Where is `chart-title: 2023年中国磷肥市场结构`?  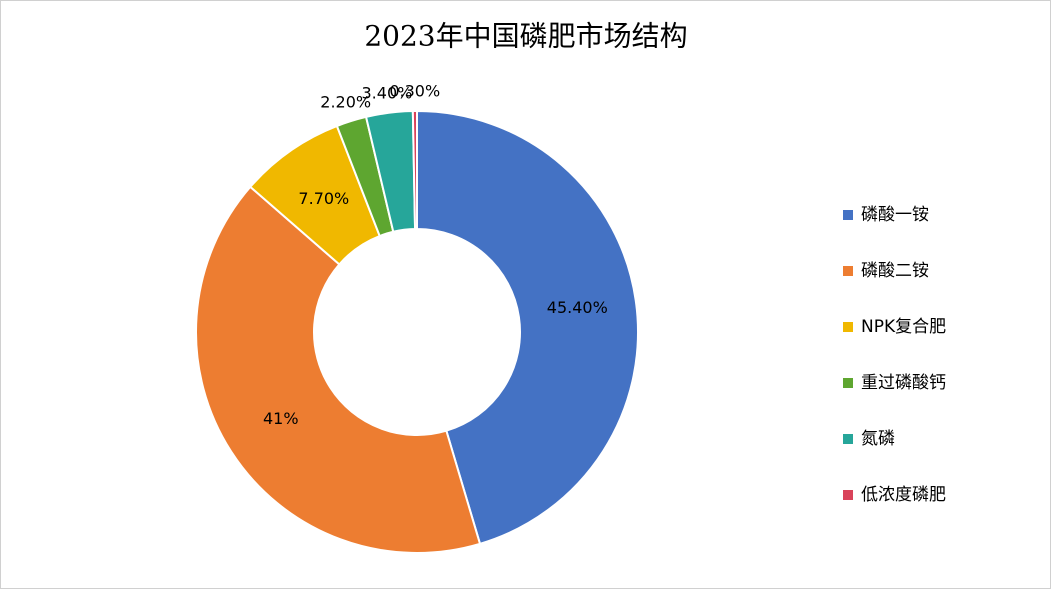
chart-title: 2023年中国磷肥市场结构 is located at coordinates (525, 36).